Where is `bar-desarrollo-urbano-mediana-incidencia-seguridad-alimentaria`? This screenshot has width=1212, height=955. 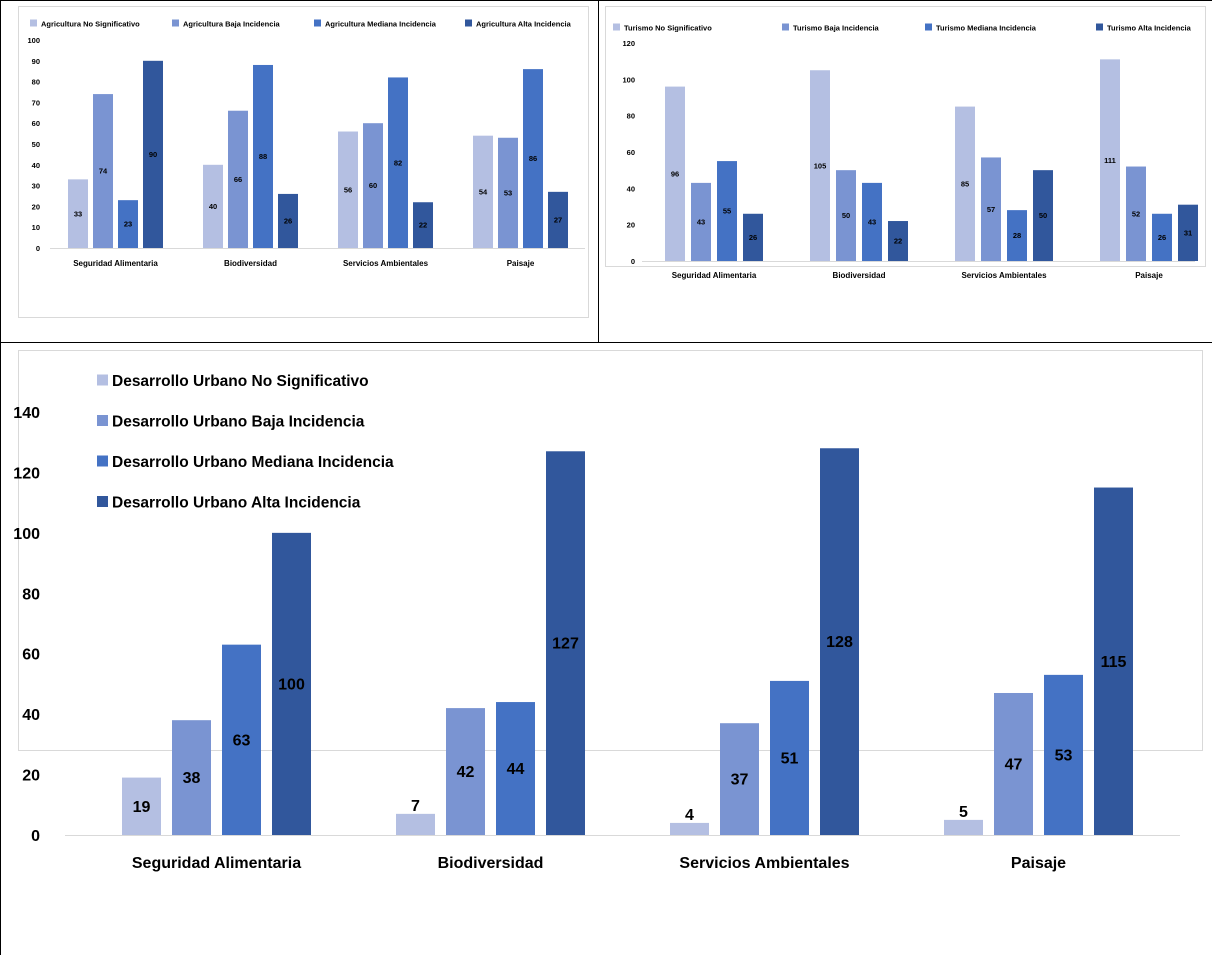 bar-desarrollo-urbano-mediana-incidencia-seguridad-alimentaria is located at coordinates (241, 739).